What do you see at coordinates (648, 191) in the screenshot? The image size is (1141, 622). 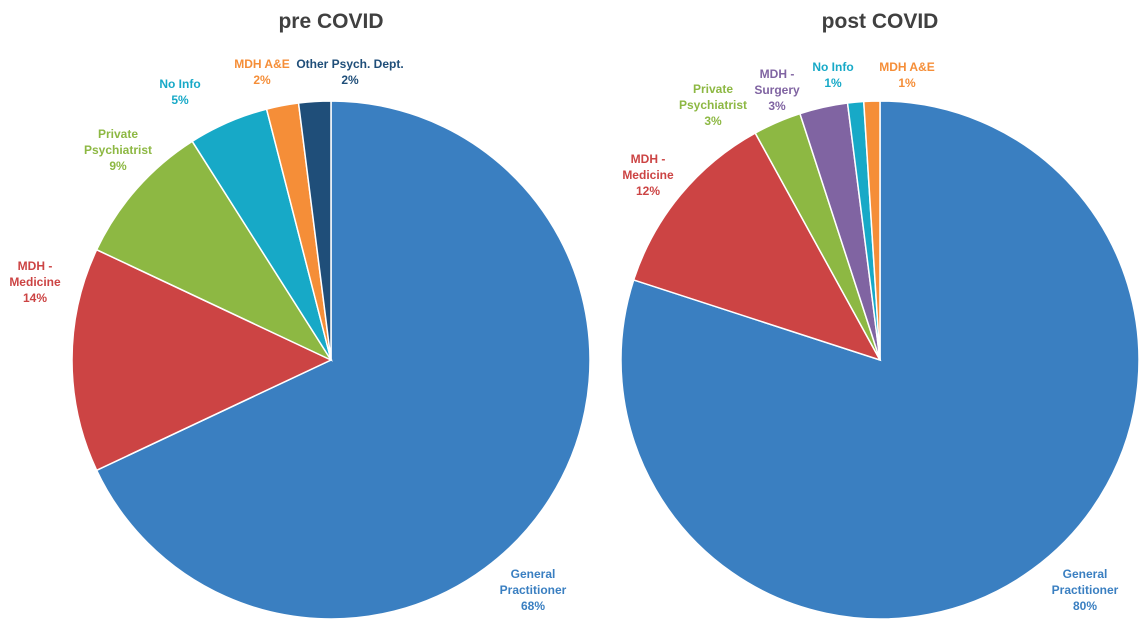 I see `value-label: 12%` at bounding box center [648, 191].